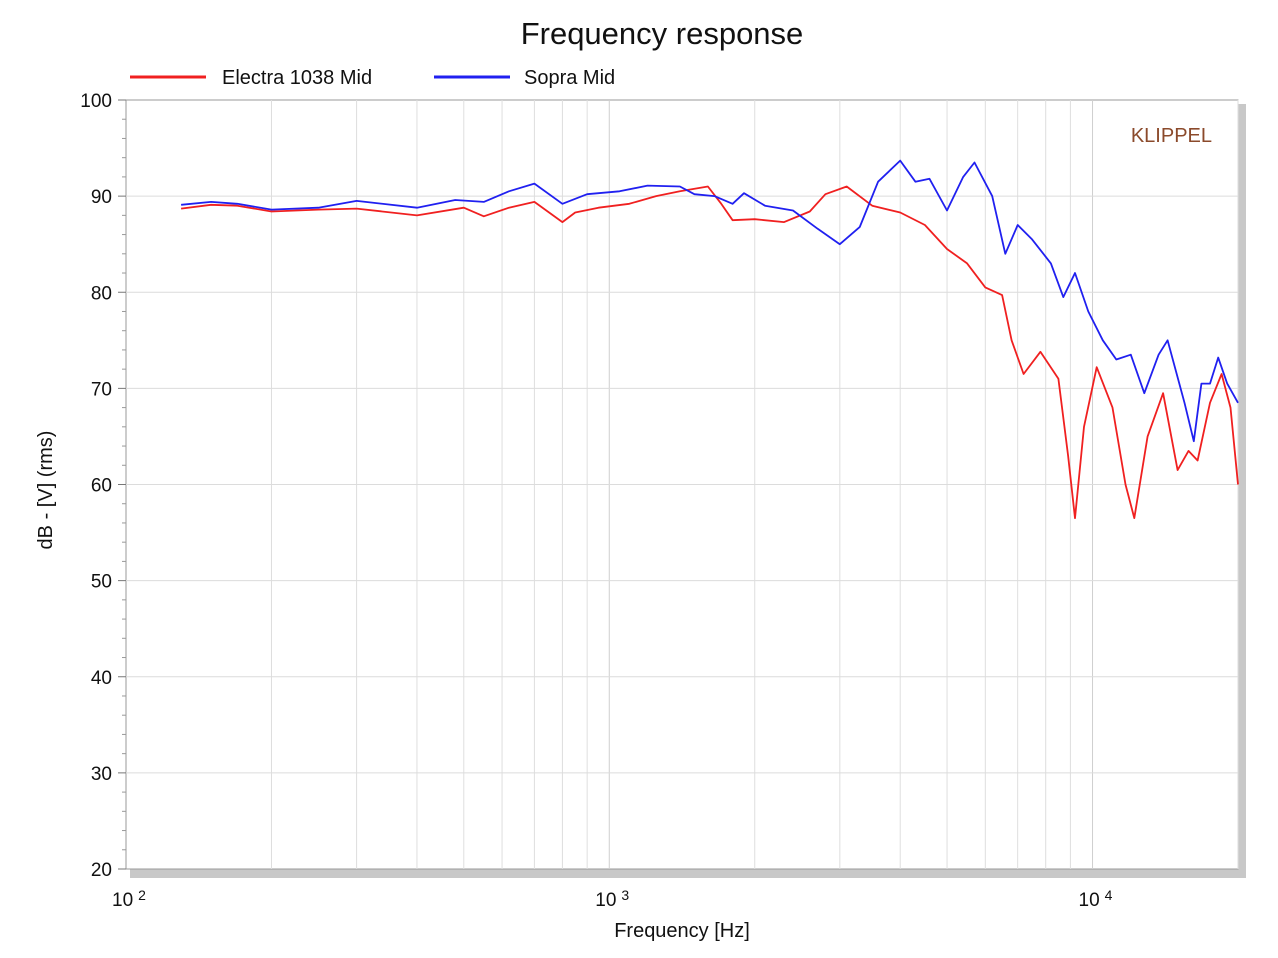 The height and width of the screenshot is (958, 1278). I want to click on legend-label: Electra 1038 Mid, so click(297, 78).